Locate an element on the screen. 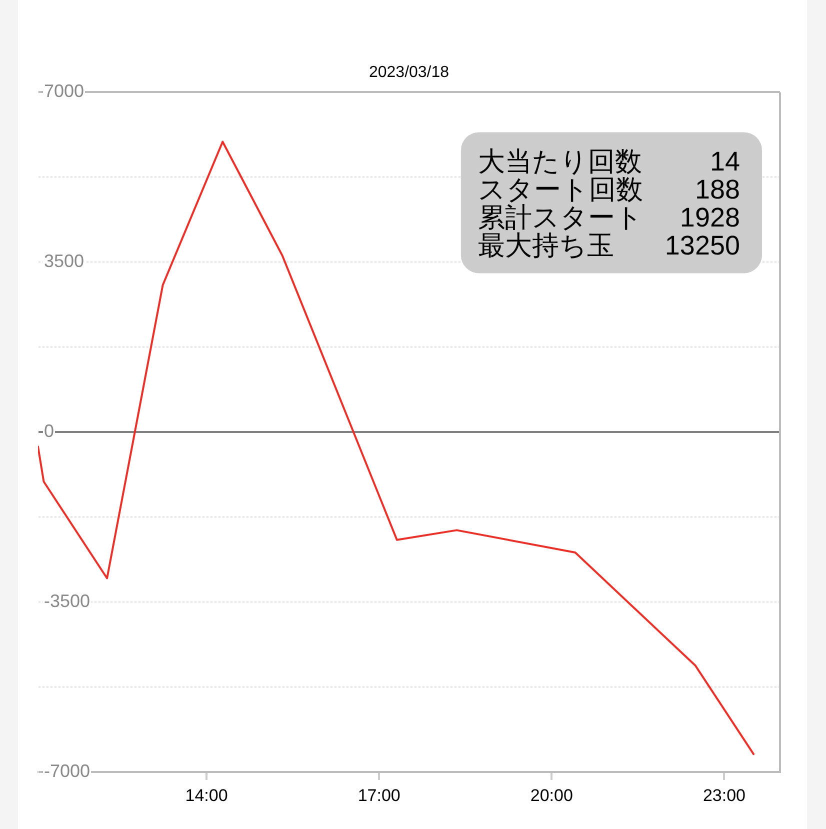 Image resolution: width=826 pixels, height=829 pixels. annotation: スタート回数 is located at coordinates (560, 189).